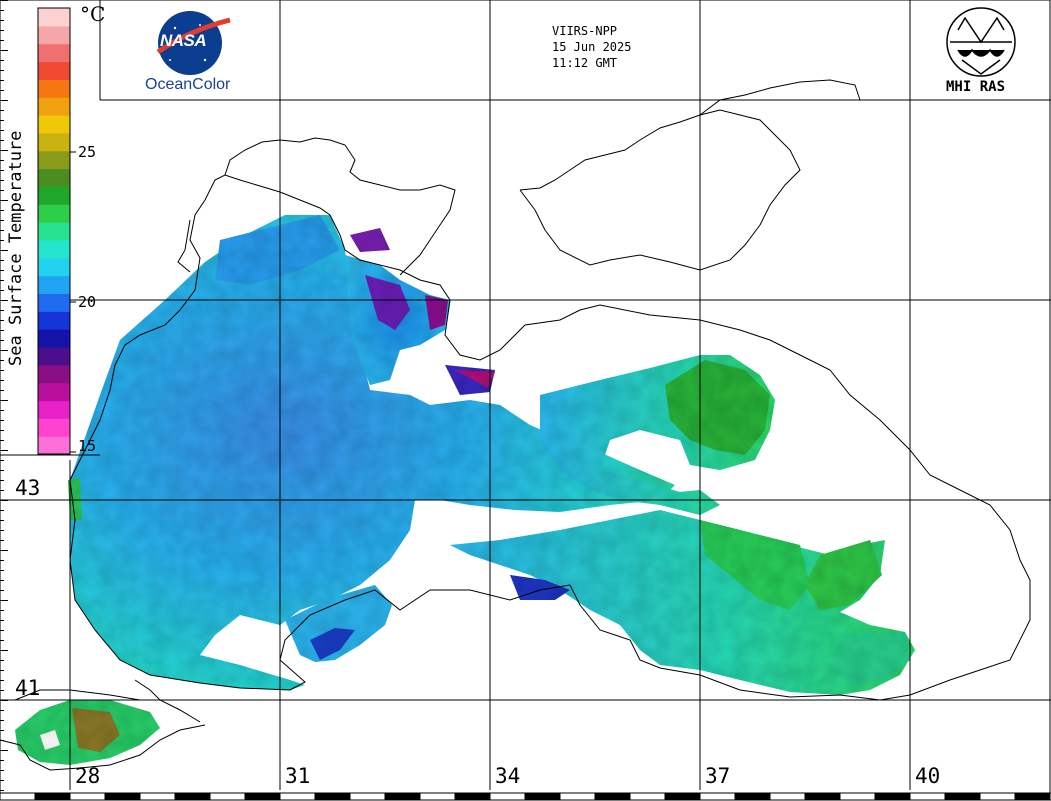 The image size is (1051, 801). Describe the element at coordinates (188, 84) in the screenshot. I see `oceancolor-logo-text: OceanColor` at that location.